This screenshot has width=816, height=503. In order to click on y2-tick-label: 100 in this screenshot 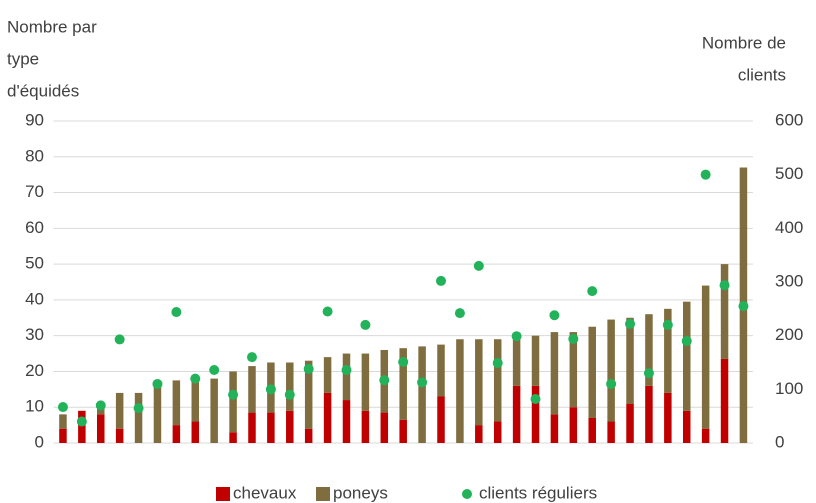, I will do `click(789, 388)`.